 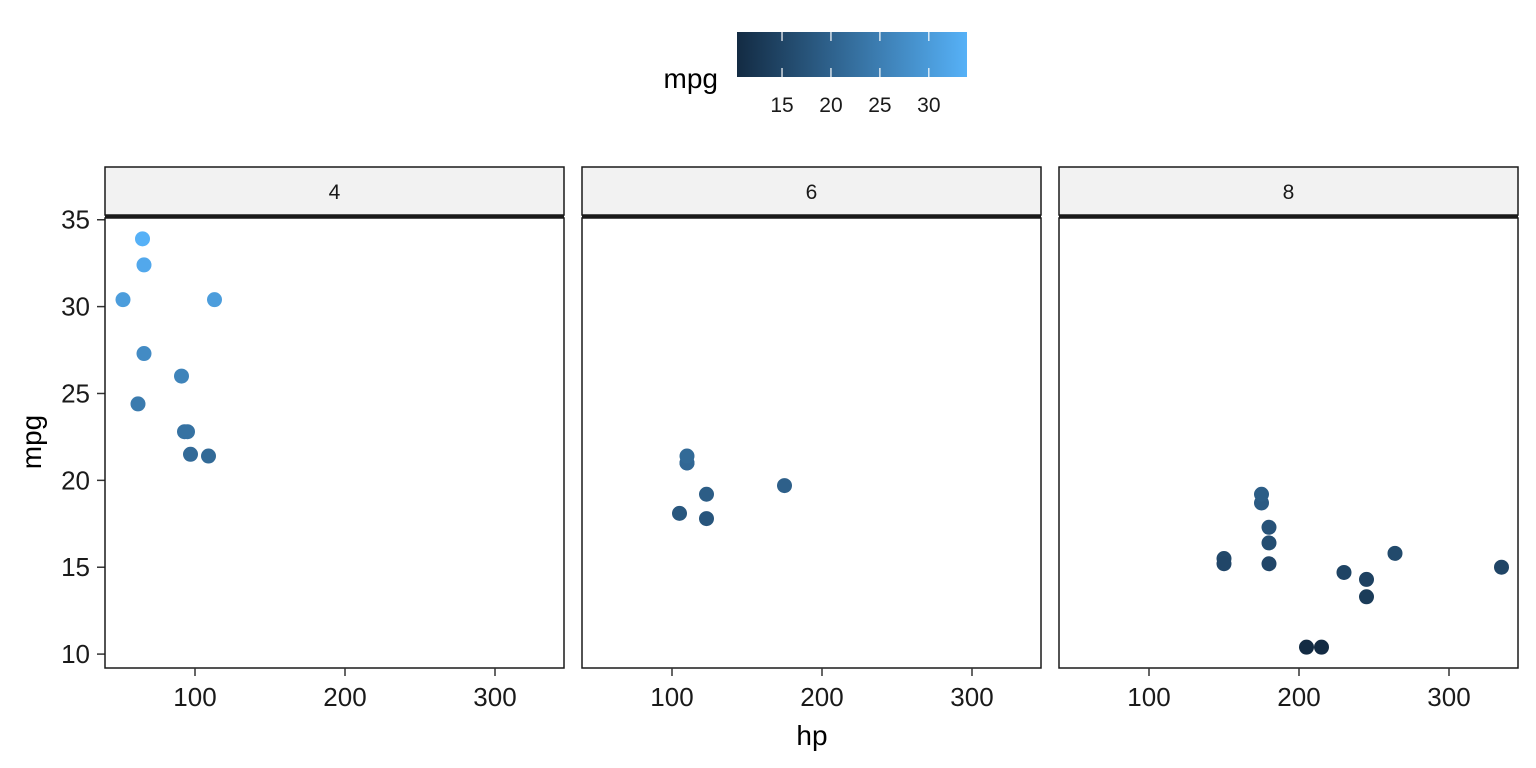 I want to click on facet-strip-label: 6, so click(x=812, y=192).